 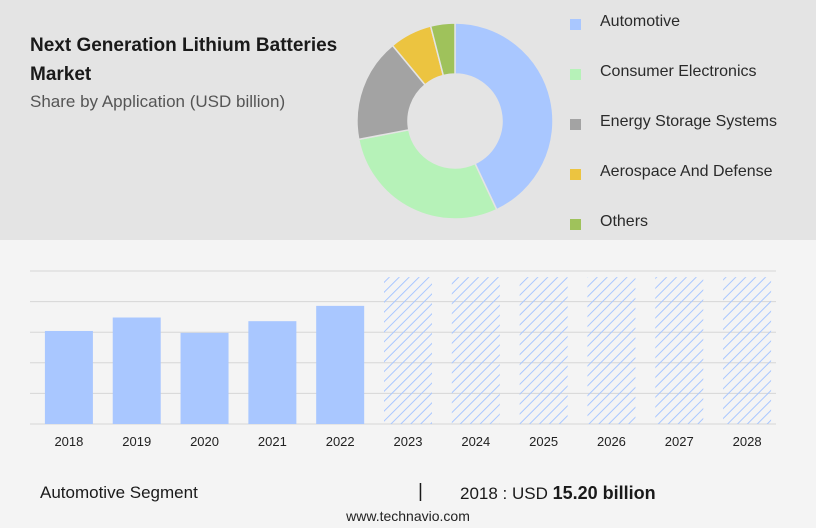 What do you see at coordinates (611, 350) in the screenshot?
I see `forecast-bar-2026` at bounding box center [611, 350].